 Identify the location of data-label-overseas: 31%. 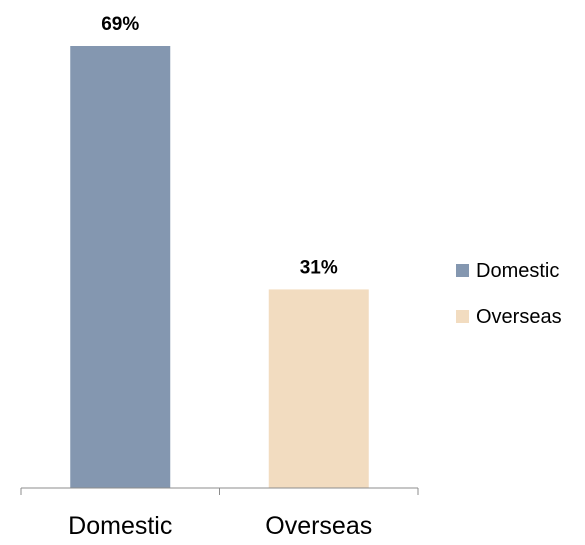
(319, 267).